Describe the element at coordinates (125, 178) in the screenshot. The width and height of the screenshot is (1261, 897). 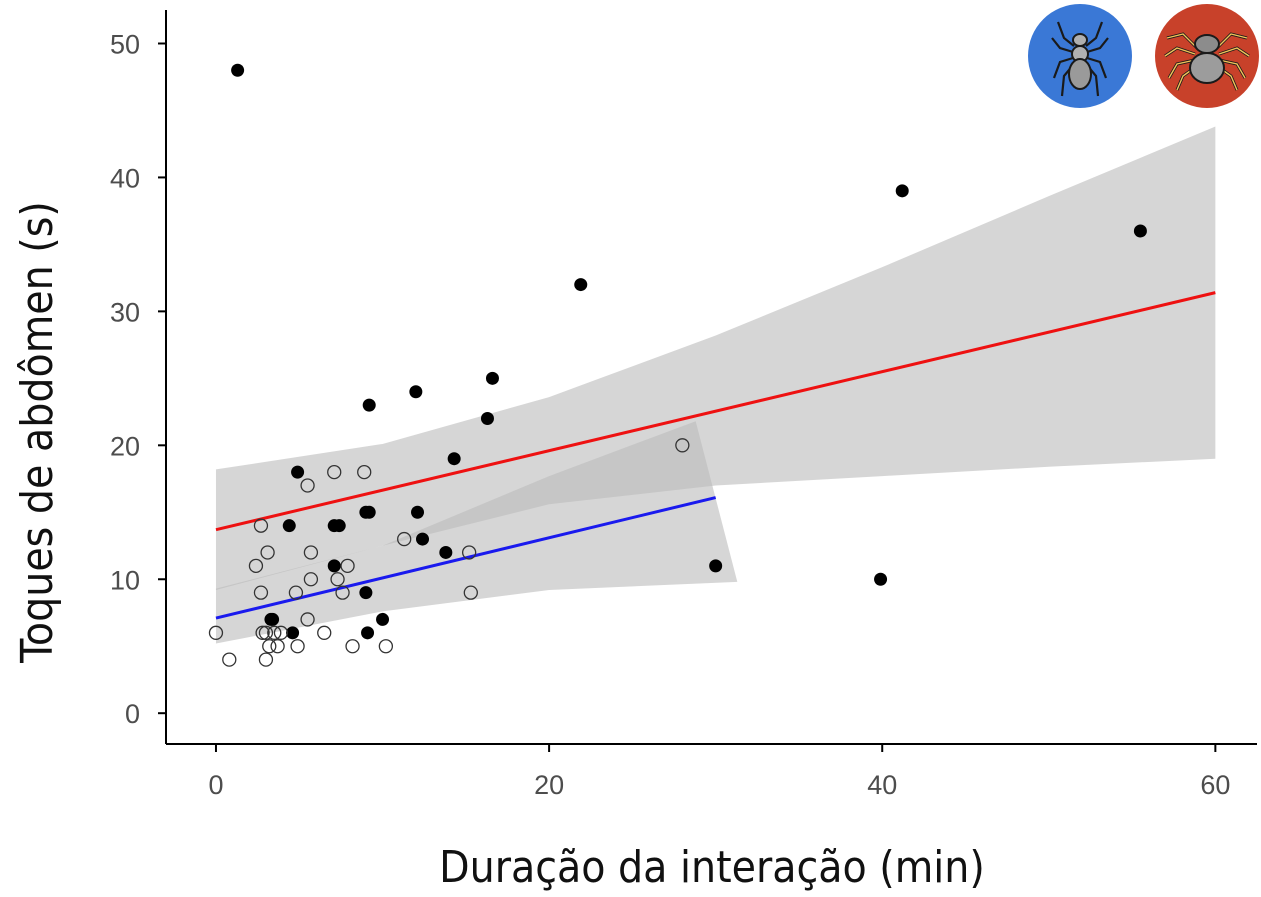
I see `y-tick-label: 40` at that location.